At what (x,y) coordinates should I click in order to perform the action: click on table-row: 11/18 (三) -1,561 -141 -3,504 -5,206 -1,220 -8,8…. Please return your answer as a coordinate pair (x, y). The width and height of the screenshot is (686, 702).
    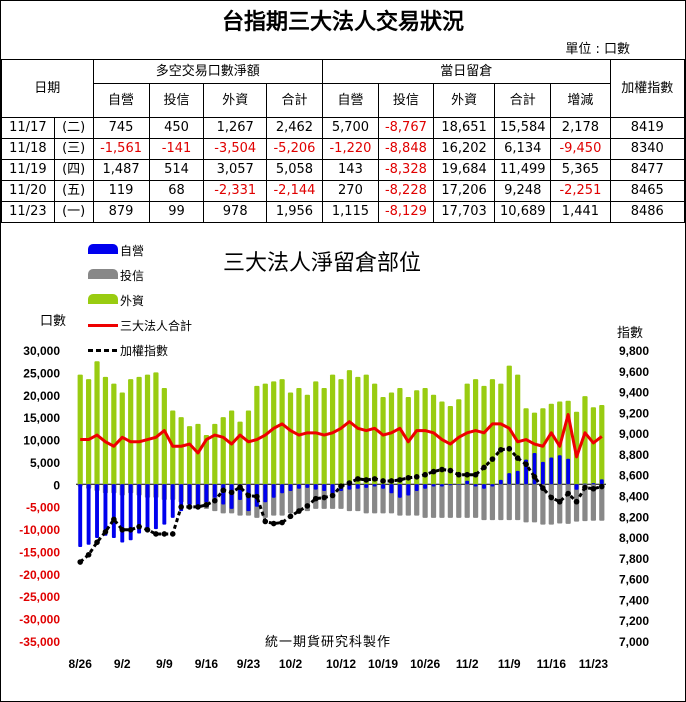
    Looking at the image, I should click on (343, 149).